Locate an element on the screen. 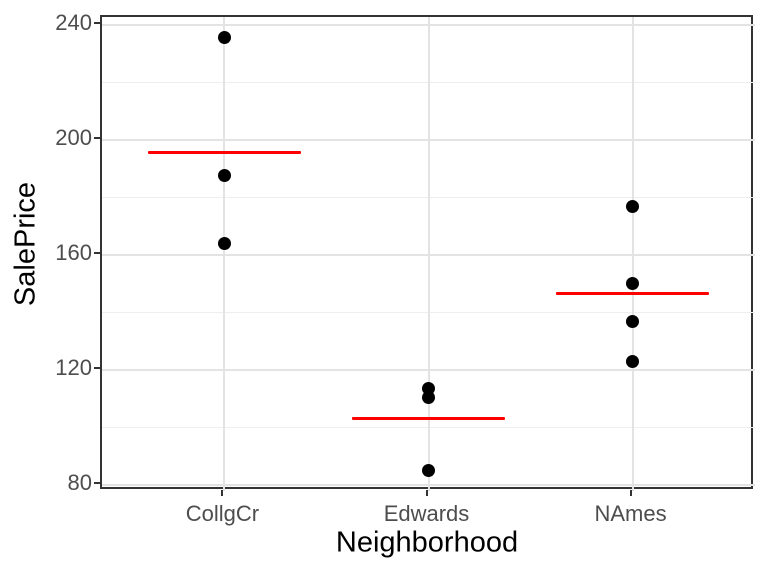 This screenshot has width=768, height=576. x-tick-label: Edwards is located at coordinates (426, 513).